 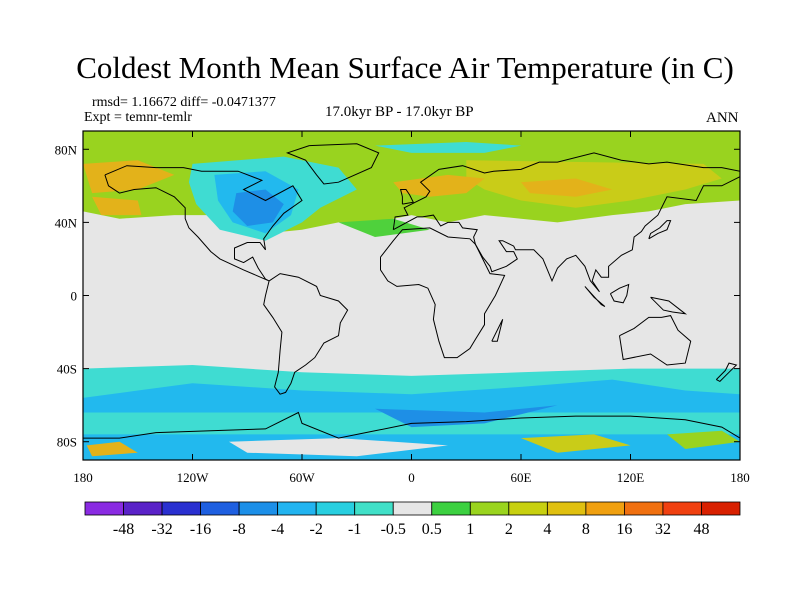 I want to click on colorbar-label: -32, so click(x=161, y=529).